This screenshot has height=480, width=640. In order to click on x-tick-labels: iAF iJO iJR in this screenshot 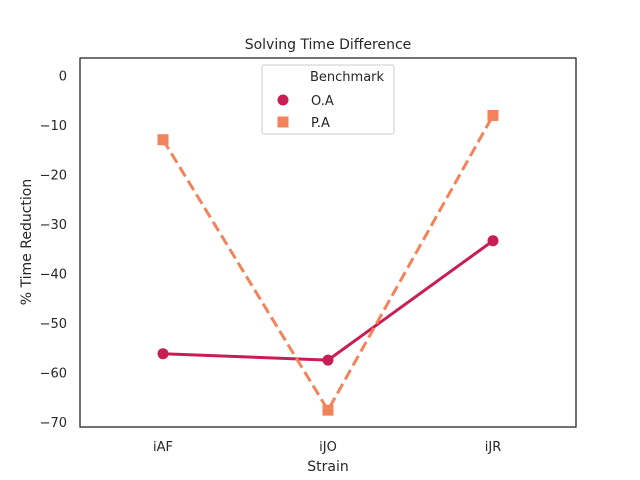, I will do `click(327, 447)`.